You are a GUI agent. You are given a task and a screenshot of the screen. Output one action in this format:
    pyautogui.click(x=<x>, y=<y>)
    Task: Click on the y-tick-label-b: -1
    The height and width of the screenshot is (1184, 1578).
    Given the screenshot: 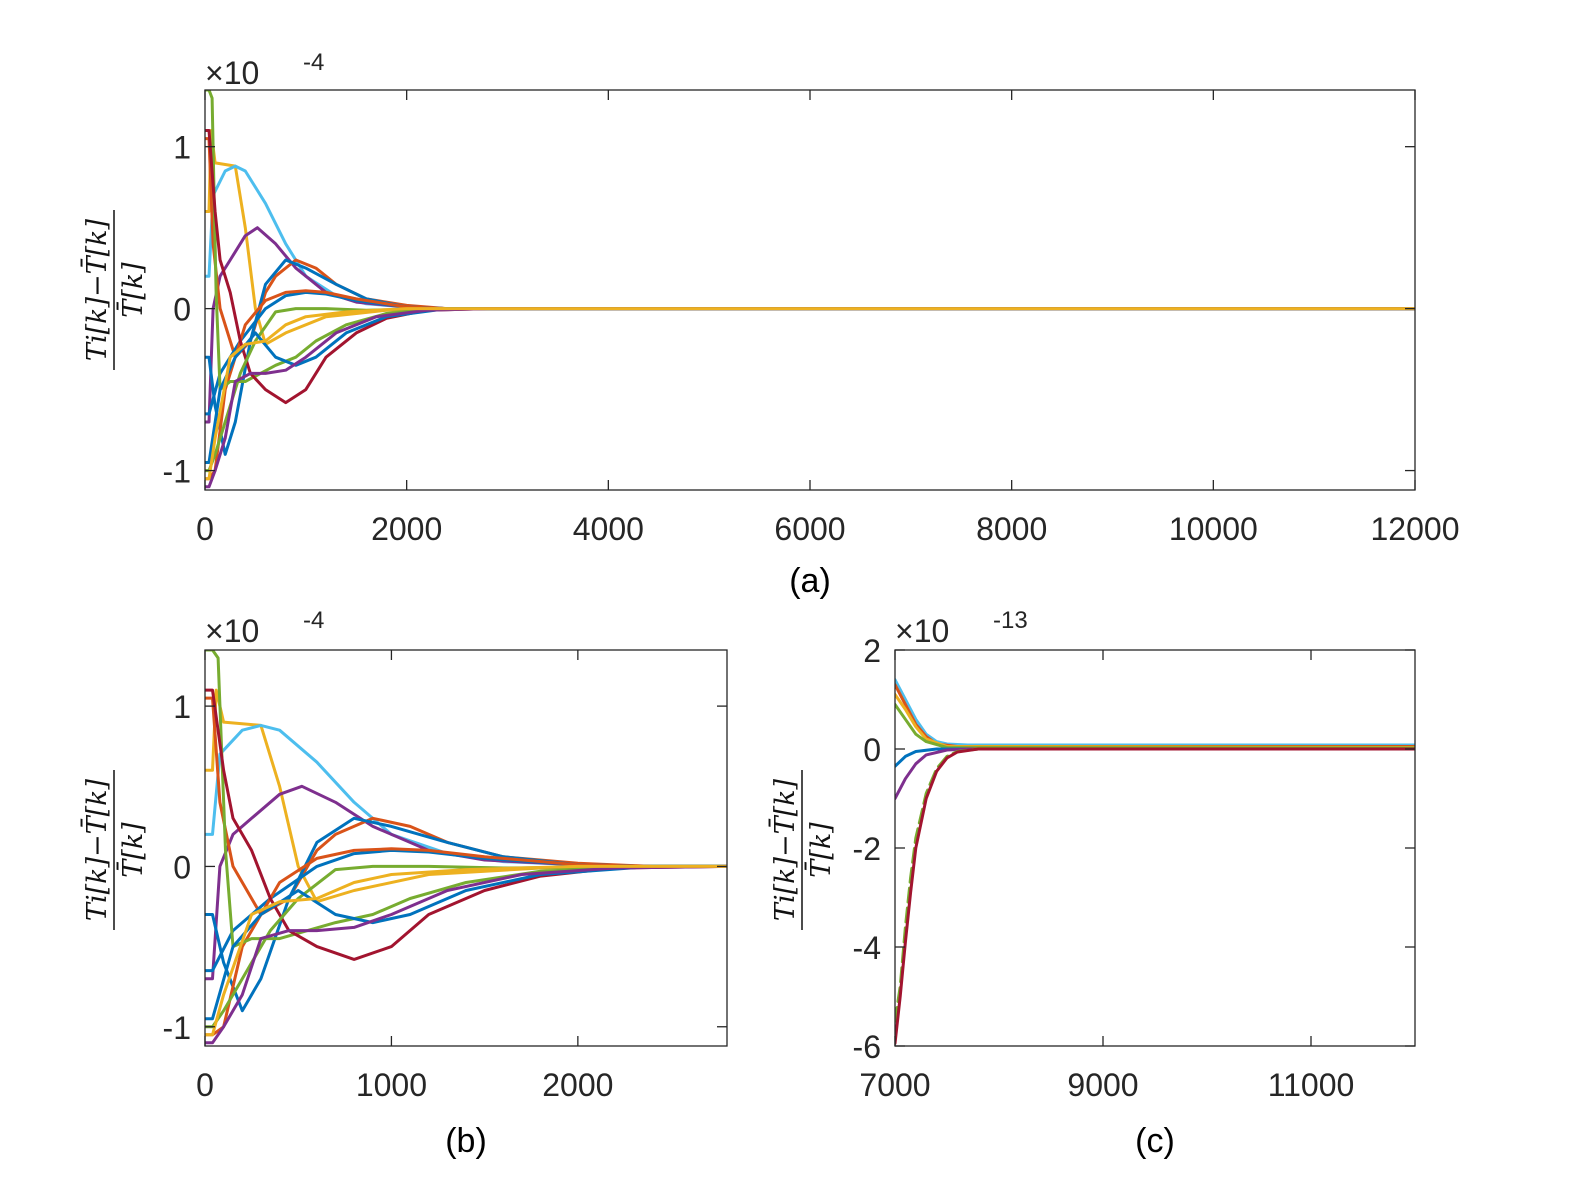 What is the action you would take?
    pyautogui.click(x=177, y=1028)
    